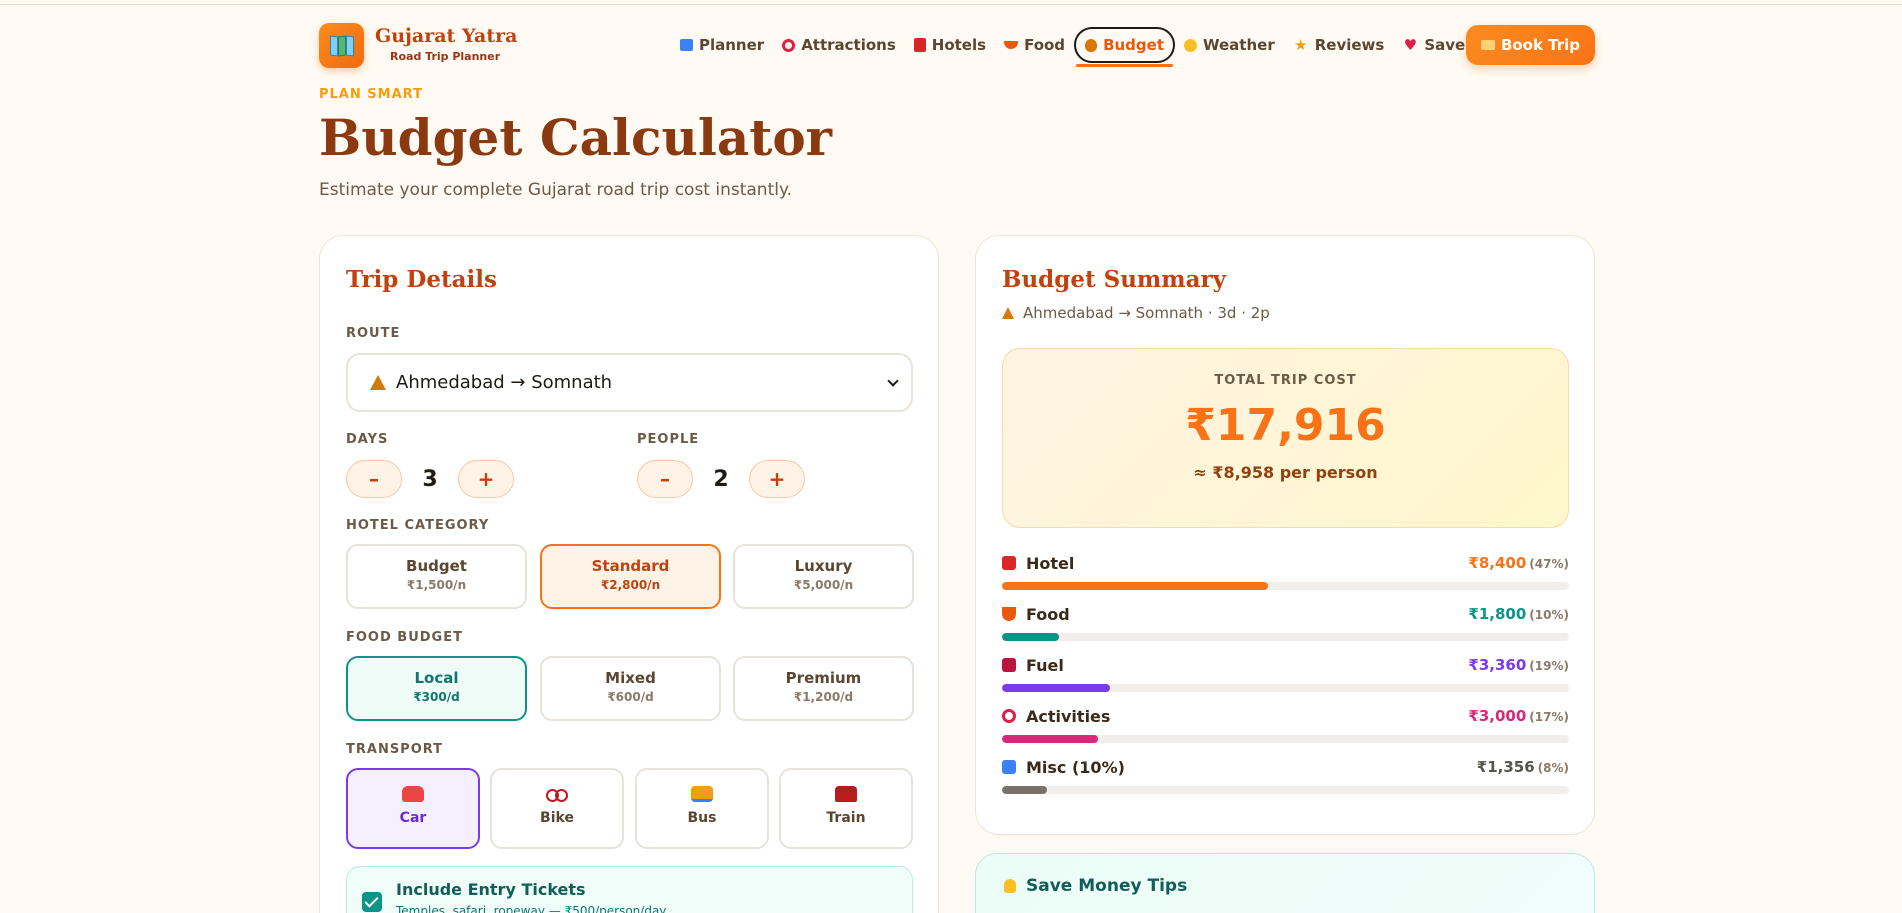 Image resolution: width=1902 pixels, height=913 pixels. I want to click on total-cost-value: ₹17,916, so click(1285, 425).